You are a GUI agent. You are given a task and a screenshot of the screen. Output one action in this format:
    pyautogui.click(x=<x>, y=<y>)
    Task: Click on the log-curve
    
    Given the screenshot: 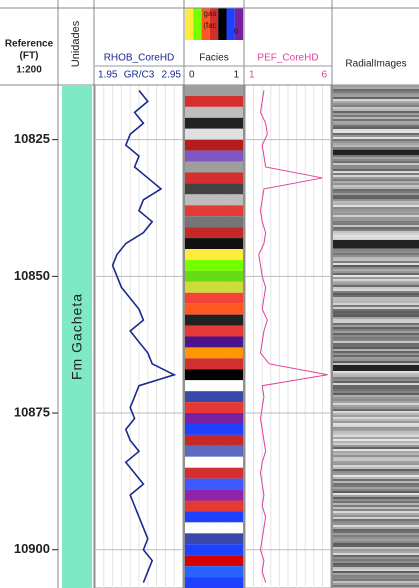 What is the action you would take?
    pyautogui.click(x=293, y=336)
    